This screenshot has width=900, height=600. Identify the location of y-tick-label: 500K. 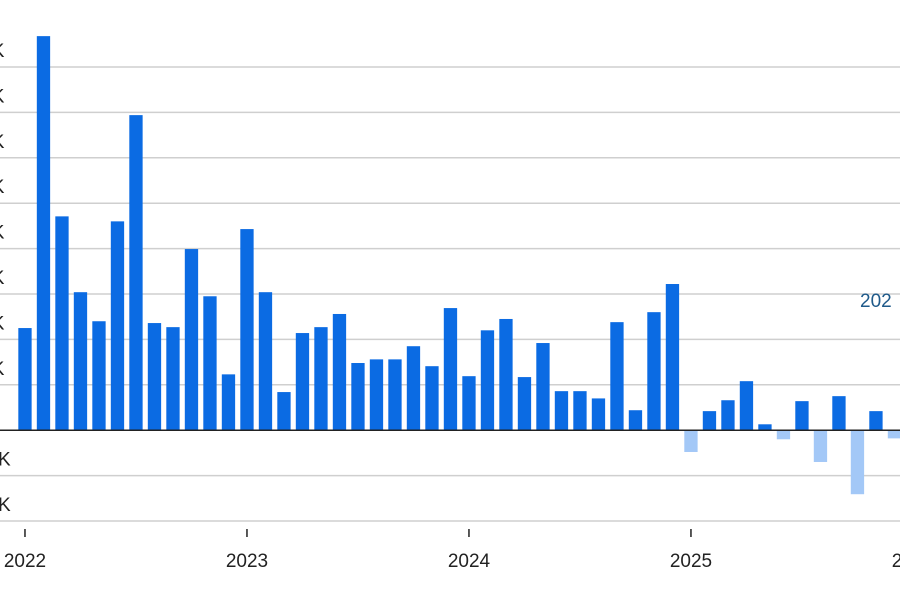
(2, 187).